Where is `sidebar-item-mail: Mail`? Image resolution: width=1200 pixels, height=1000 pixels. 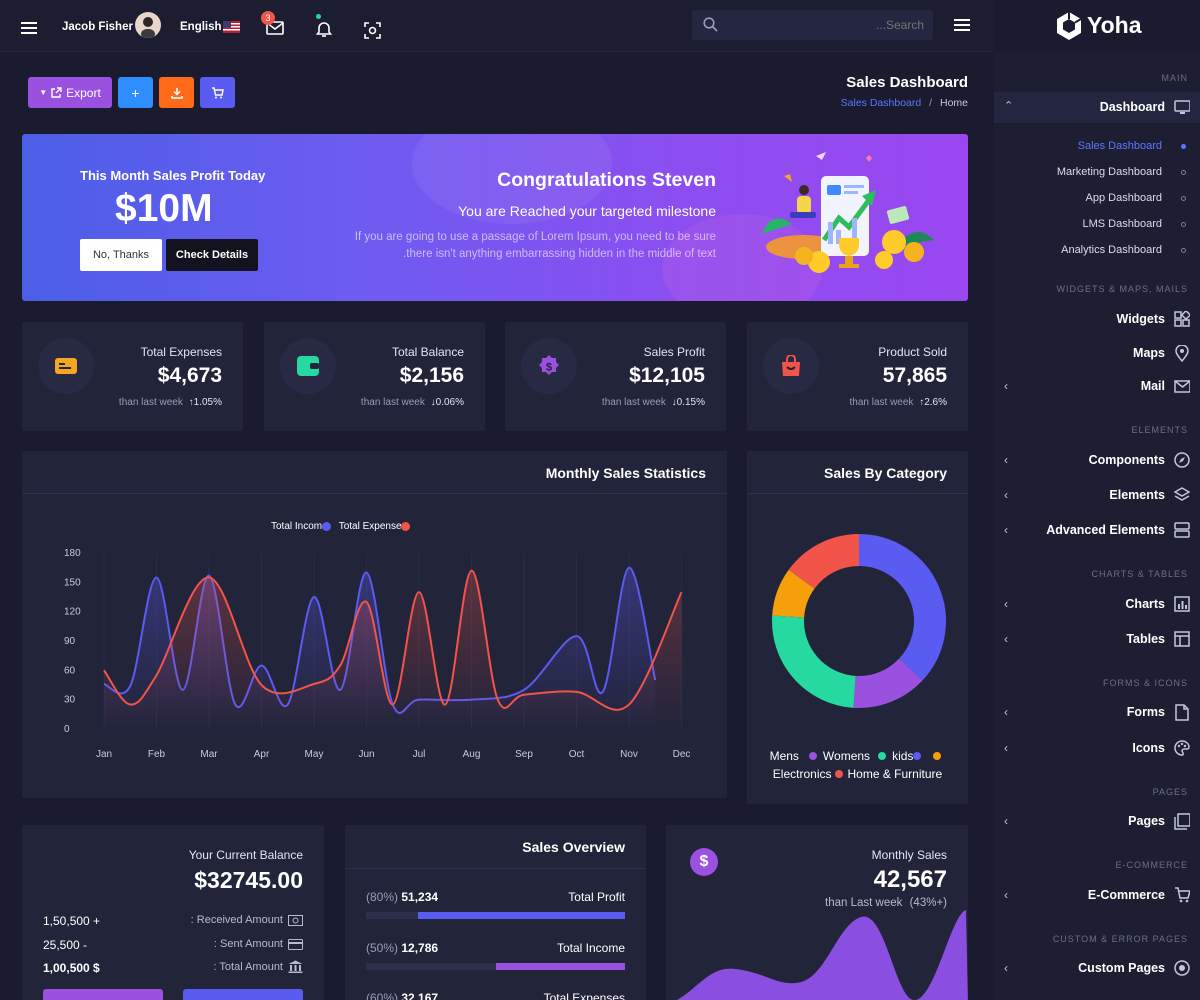
sidebar-item-mail: Mail is located at coordinates (1165, 386).